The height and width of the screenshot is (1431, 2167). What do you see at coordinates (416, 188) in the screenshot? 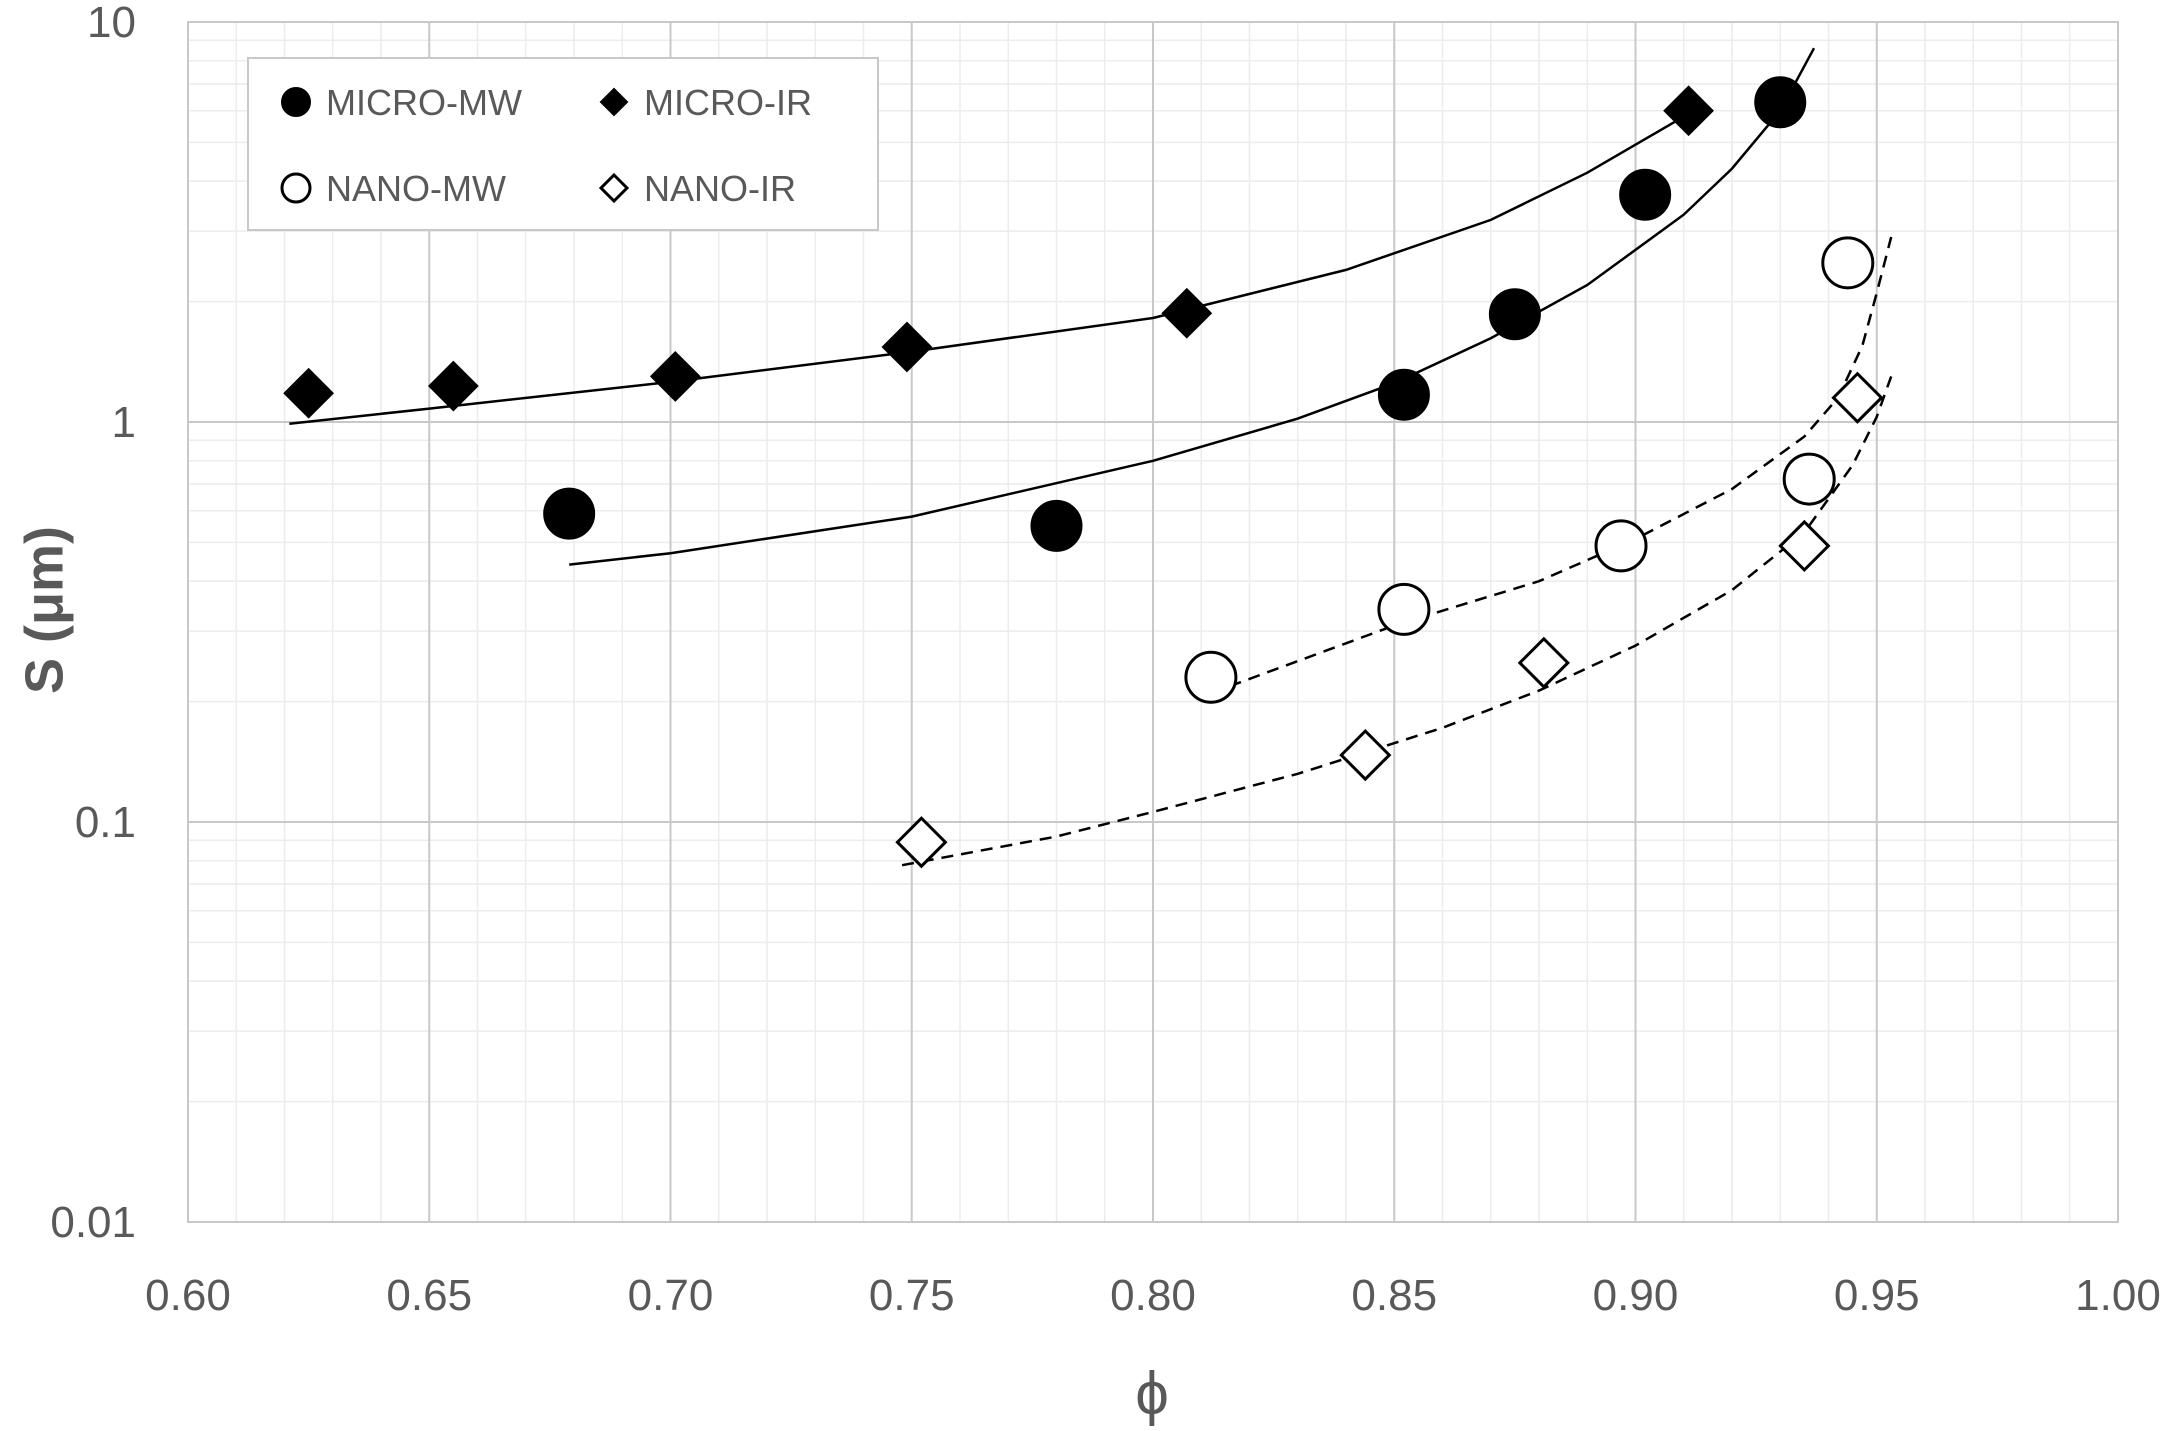
I see `legend-label: NANO-MW` at bounding box center [416, 188].